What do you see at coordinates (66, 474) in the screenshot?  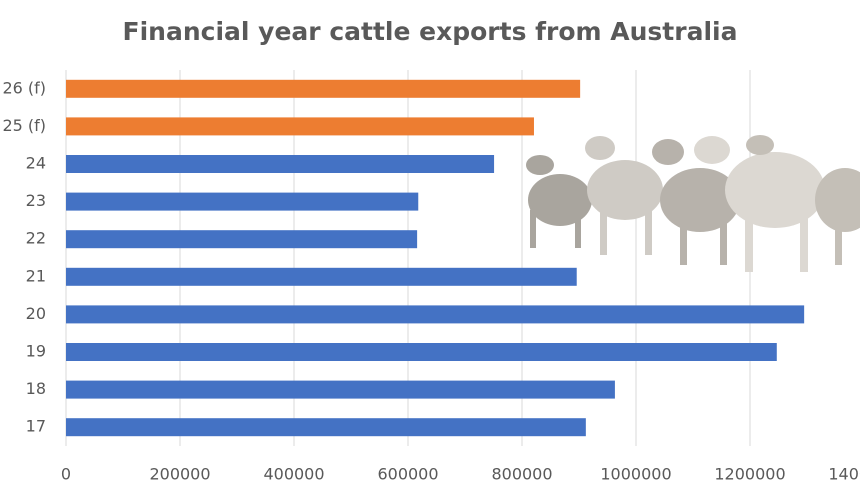 I see `x-tick-label: 0` at bounding box center [66, 474].